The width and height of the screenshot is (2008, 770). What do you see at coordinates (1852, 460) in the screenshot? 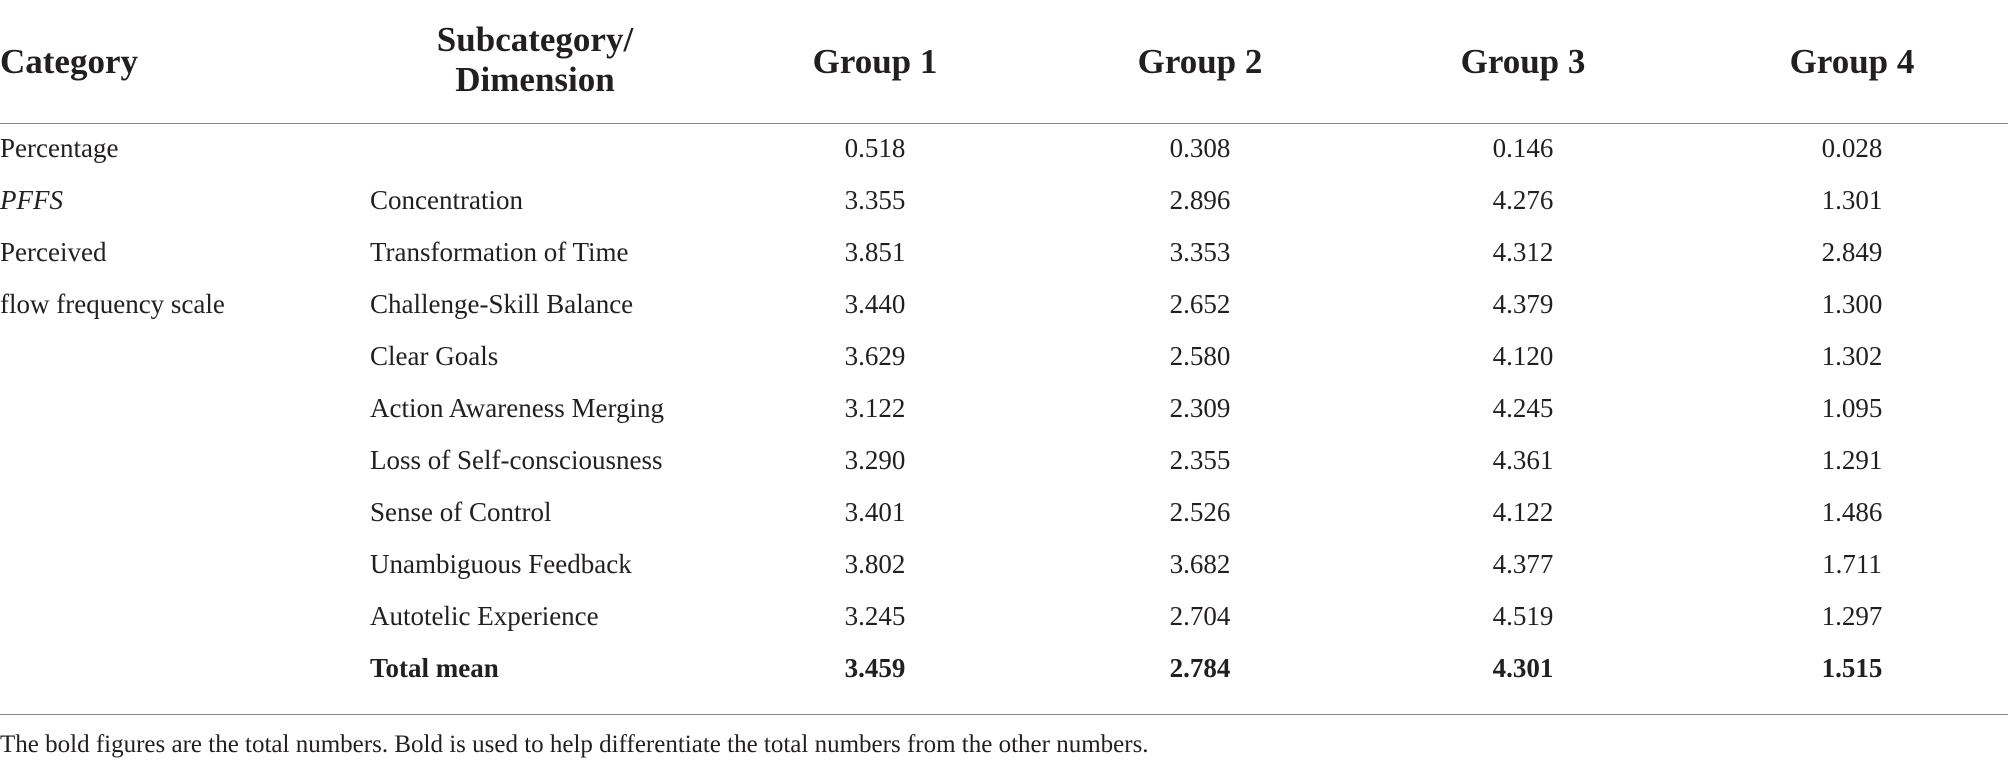
I see `row-group4-value: 1.291` at bounding box center [1852, 460].